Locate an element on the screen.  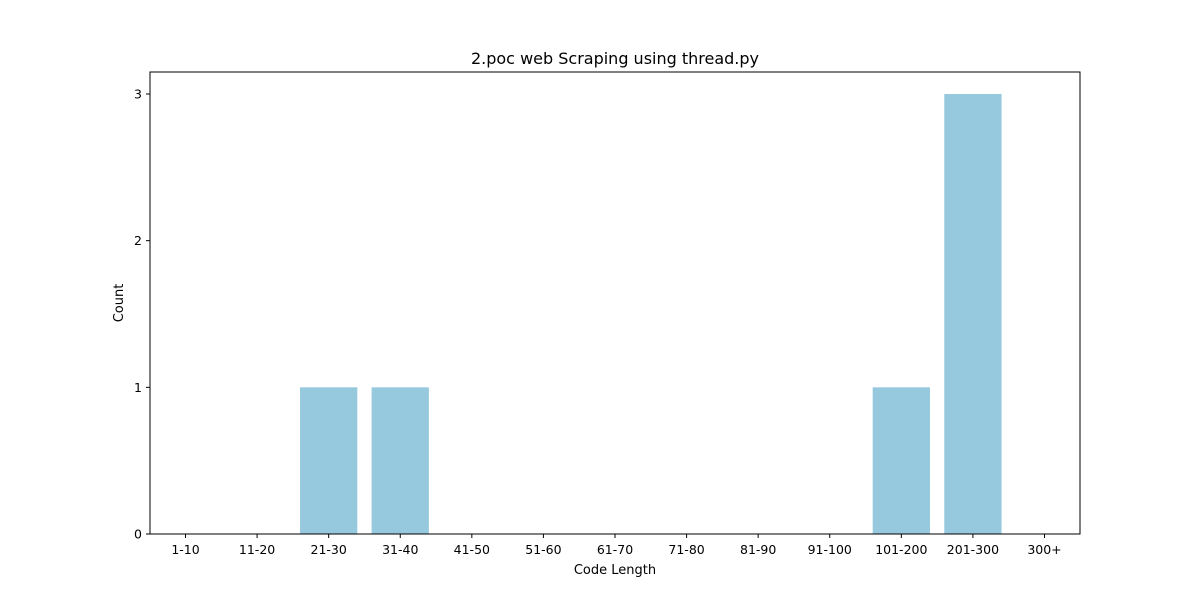
x-tick-label: 61-70 is located at coordinates (615, 549).